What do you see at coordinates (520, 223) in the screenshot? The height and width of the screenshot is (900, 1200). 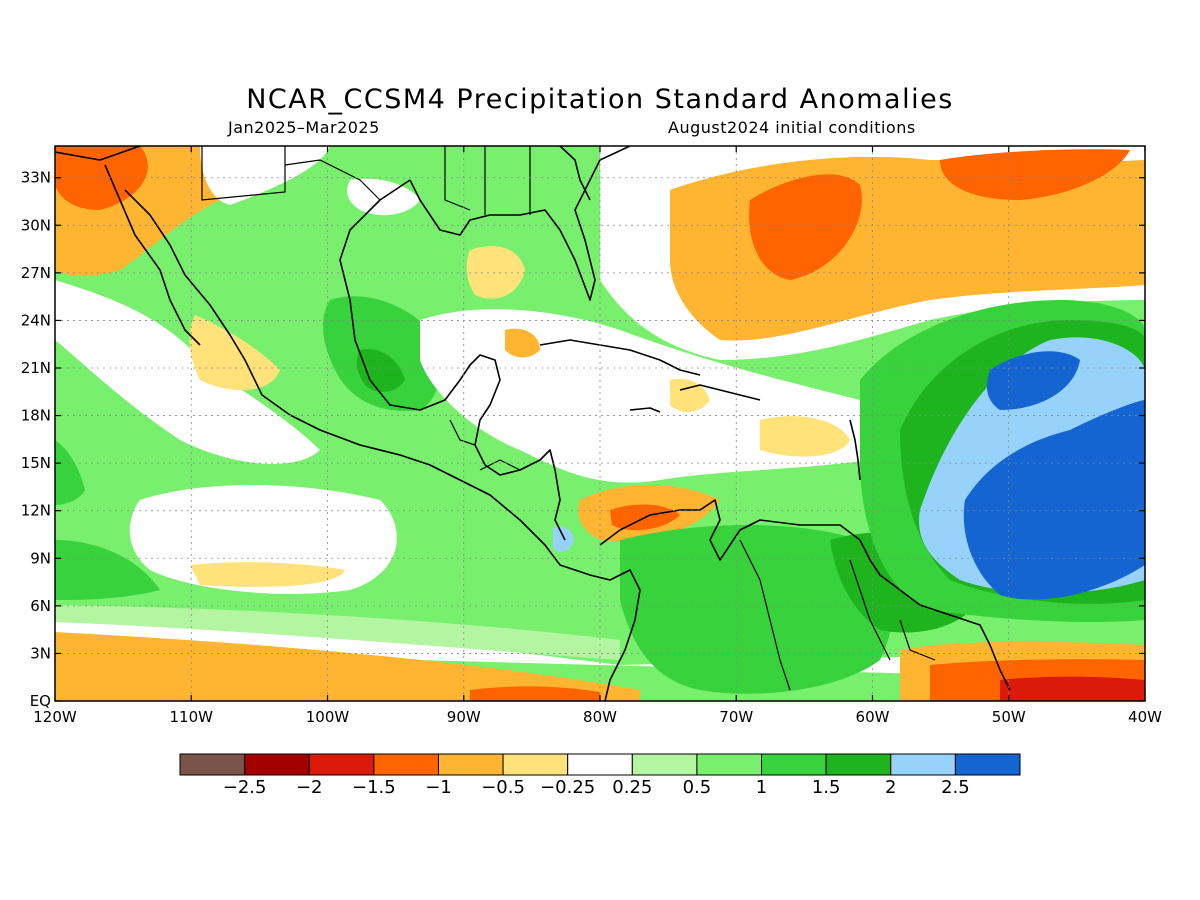 I see `coast-gulf-florida` at bounding box center [520, 223].